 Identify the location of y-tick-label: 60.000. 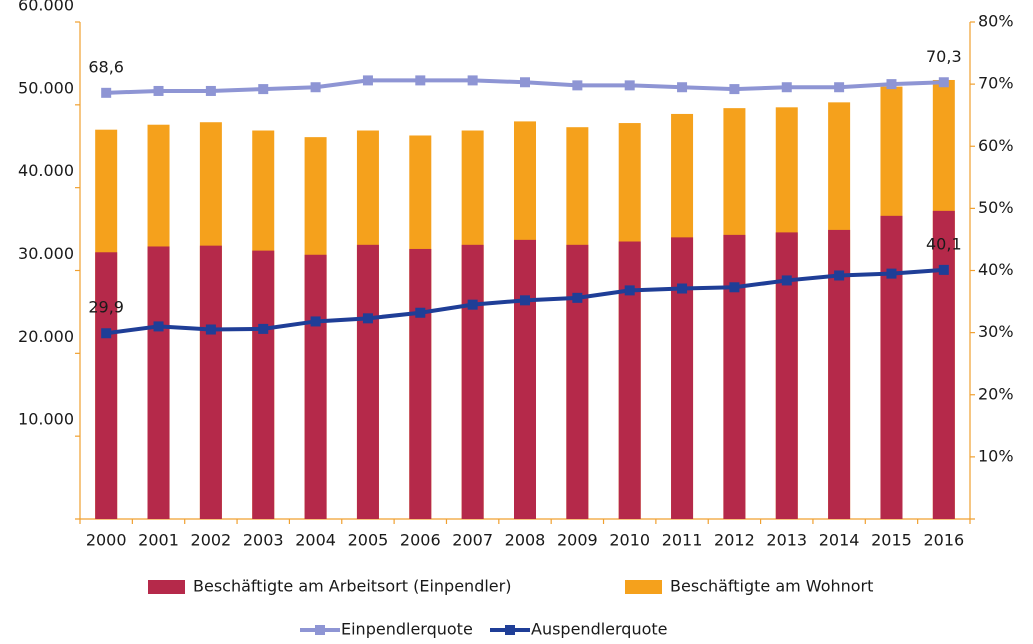
(46, 7).